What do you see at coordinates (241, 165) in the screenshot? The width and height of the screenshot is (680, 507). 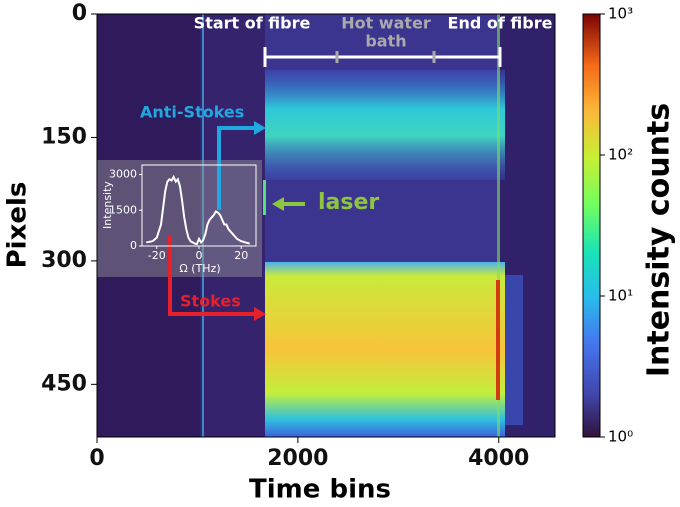 I see `anti-stokes-arrow` at bounding box center [241, 165].